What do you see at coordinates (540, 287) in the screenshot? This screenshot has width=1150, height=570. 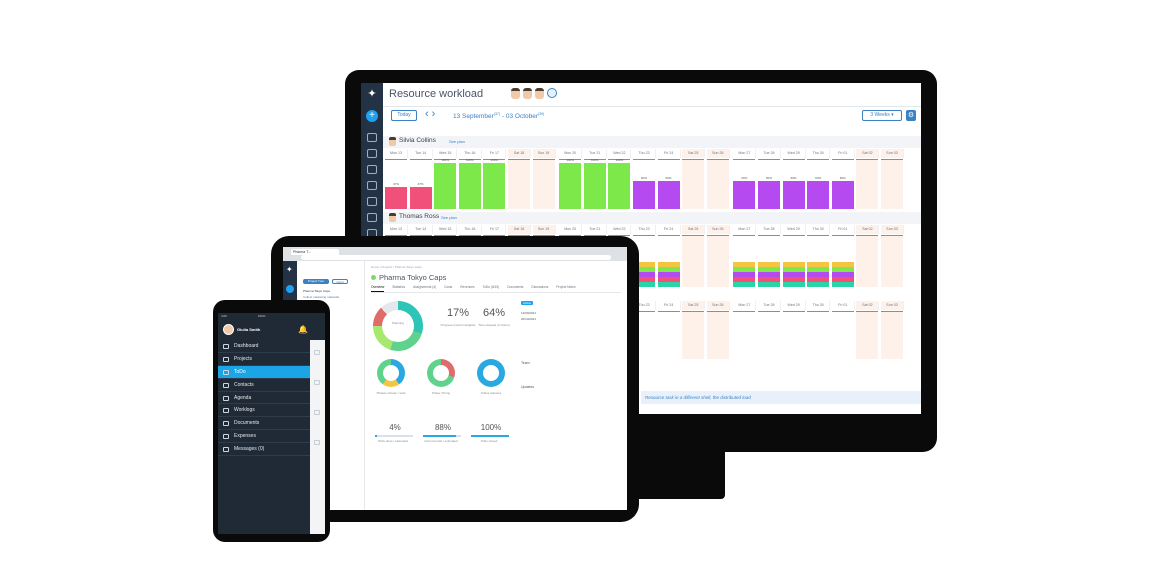 I see `tab-discussions: Discussions` at bounding box center [540, 287].